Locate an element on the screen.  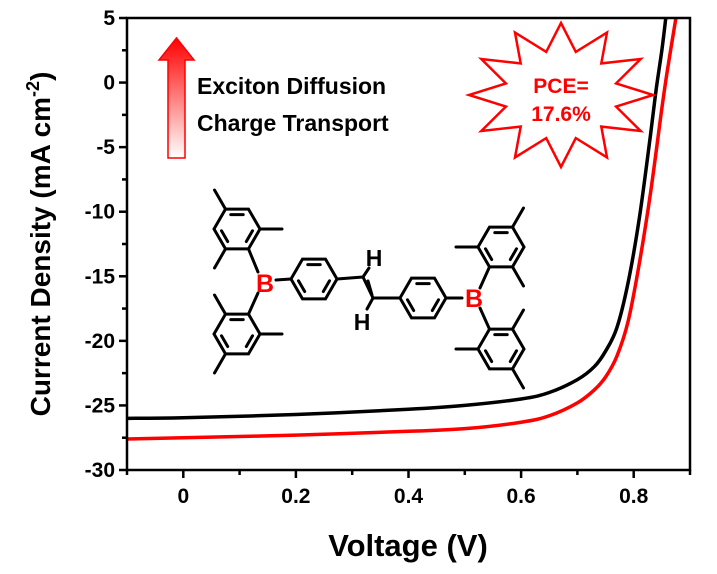
boron-atom-right: B is located at coordinates (474, 299).